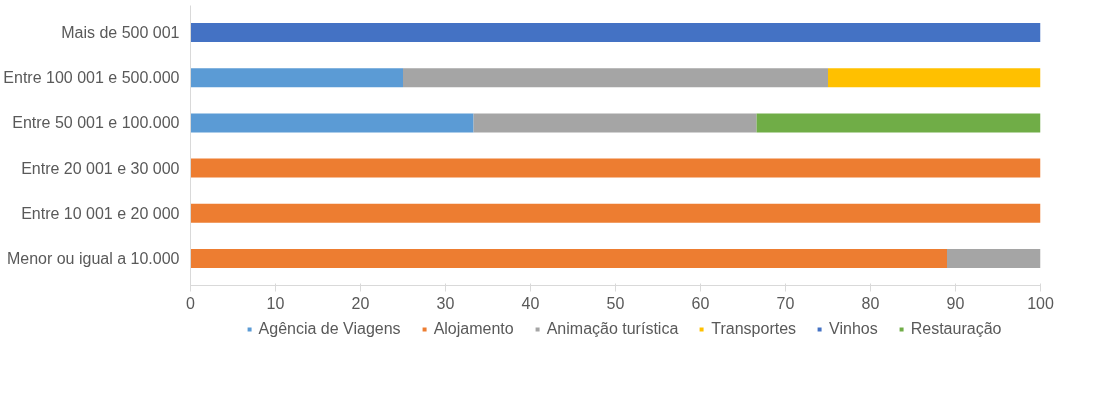 Image resolution: width=1096 pixels, height=415 pixels. What do you see at coordinates (955, 303) in the screenshot?
I see `x-tick-label: 90` at bounding box center [955, 303].